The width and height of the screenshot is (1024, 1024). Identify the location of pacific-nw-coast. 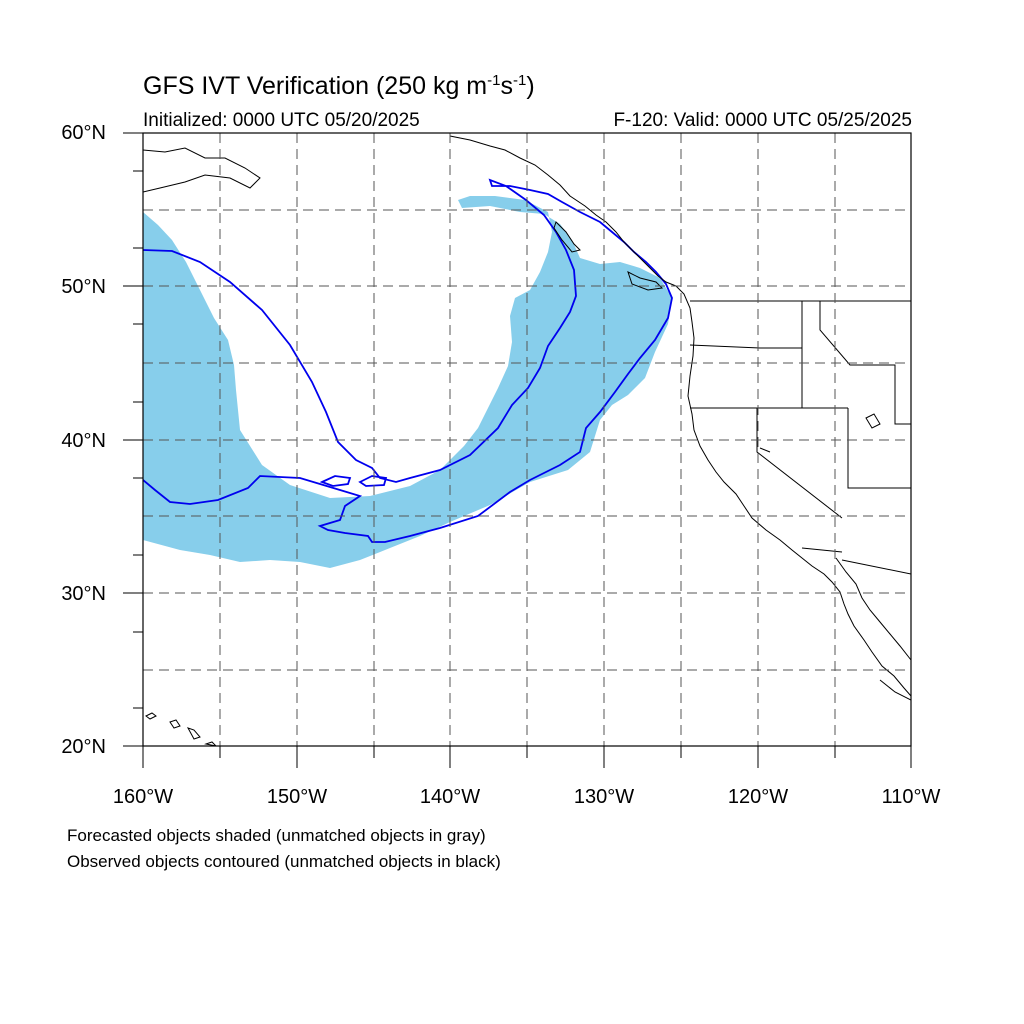
(793, 491).